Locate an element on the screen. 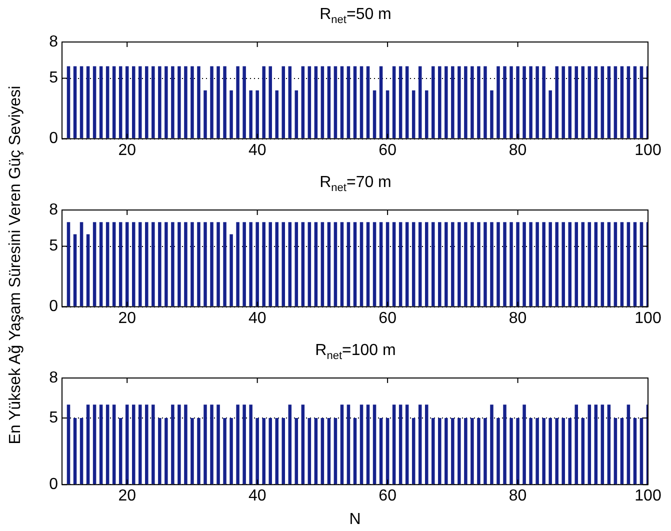  x-axis-title: N is located at coordinates (355, 519).